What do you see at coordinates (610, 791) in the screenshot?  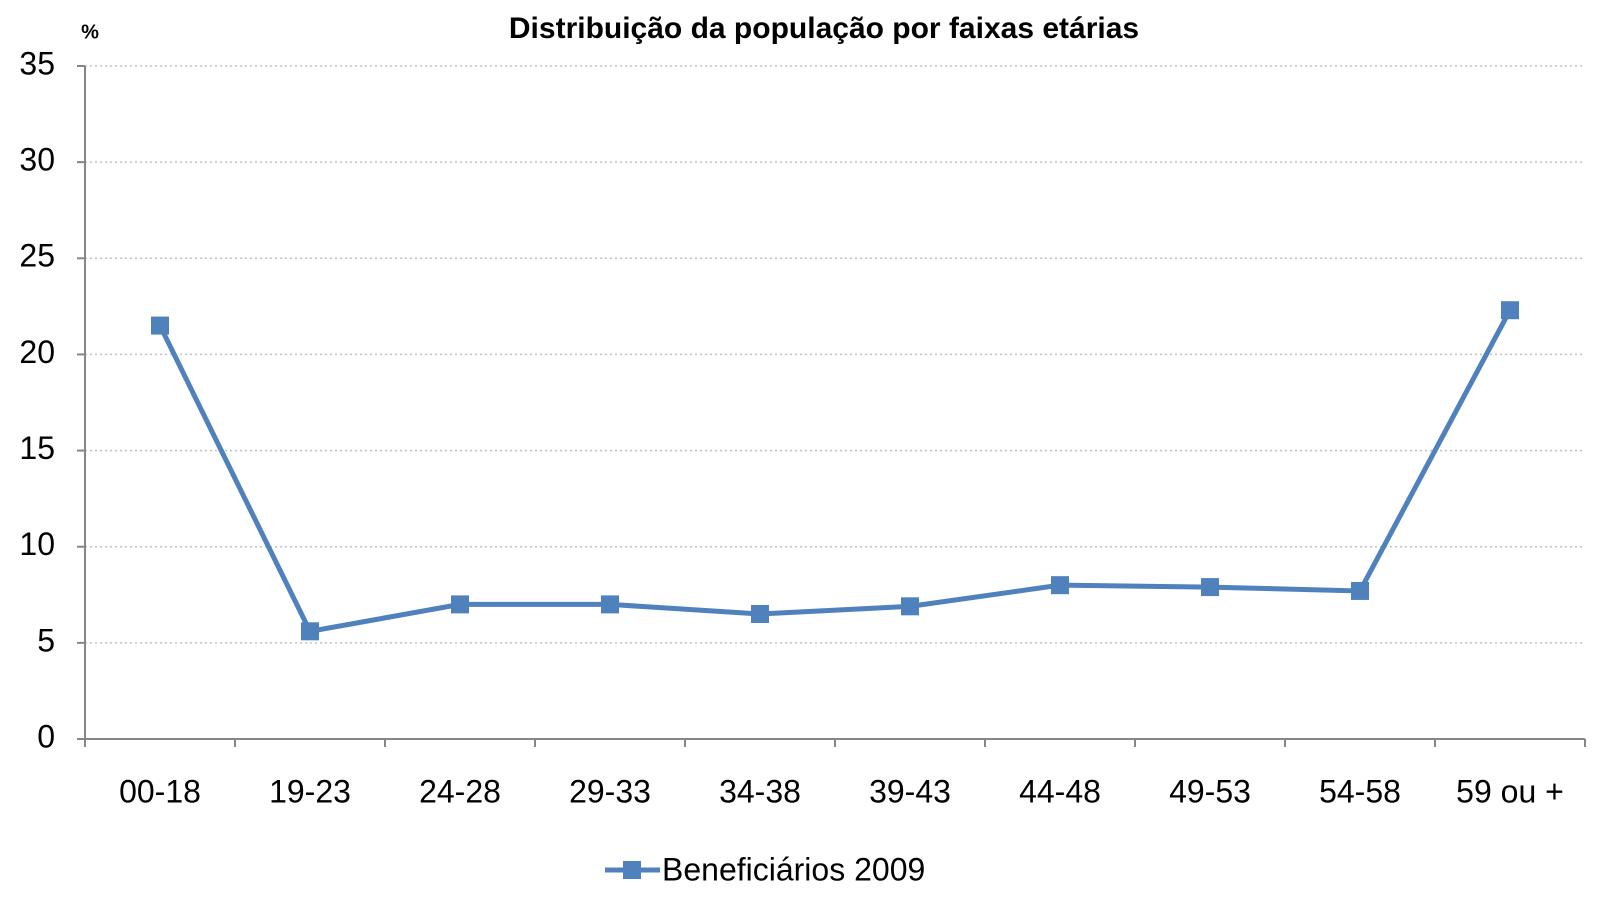 I see `x-tick-label: 29-33` at bounding box center [610, 791].